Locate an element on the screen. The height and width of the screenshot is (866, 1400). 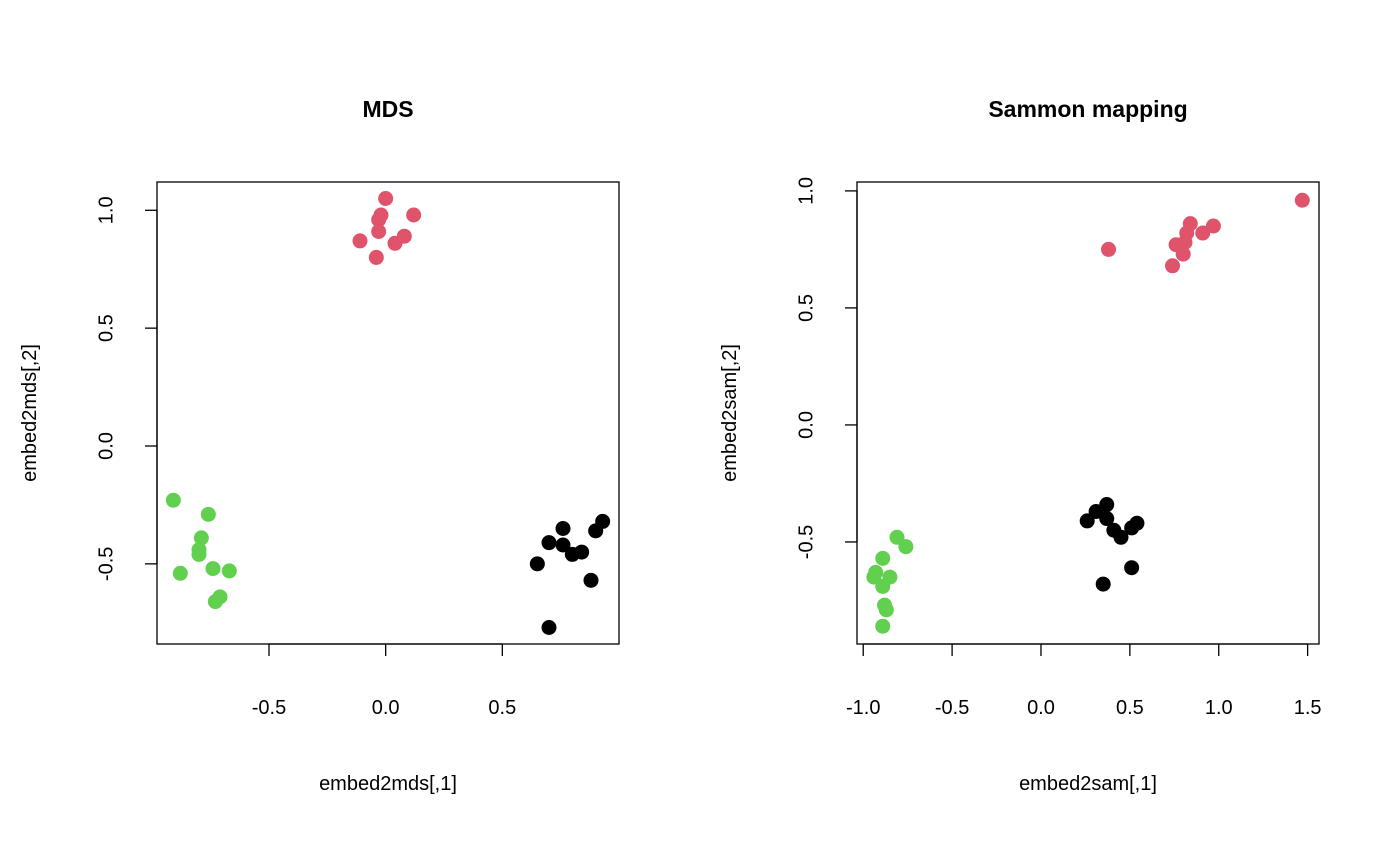
x-tick-label: 1.0 is located at coordinates (1219, 708).